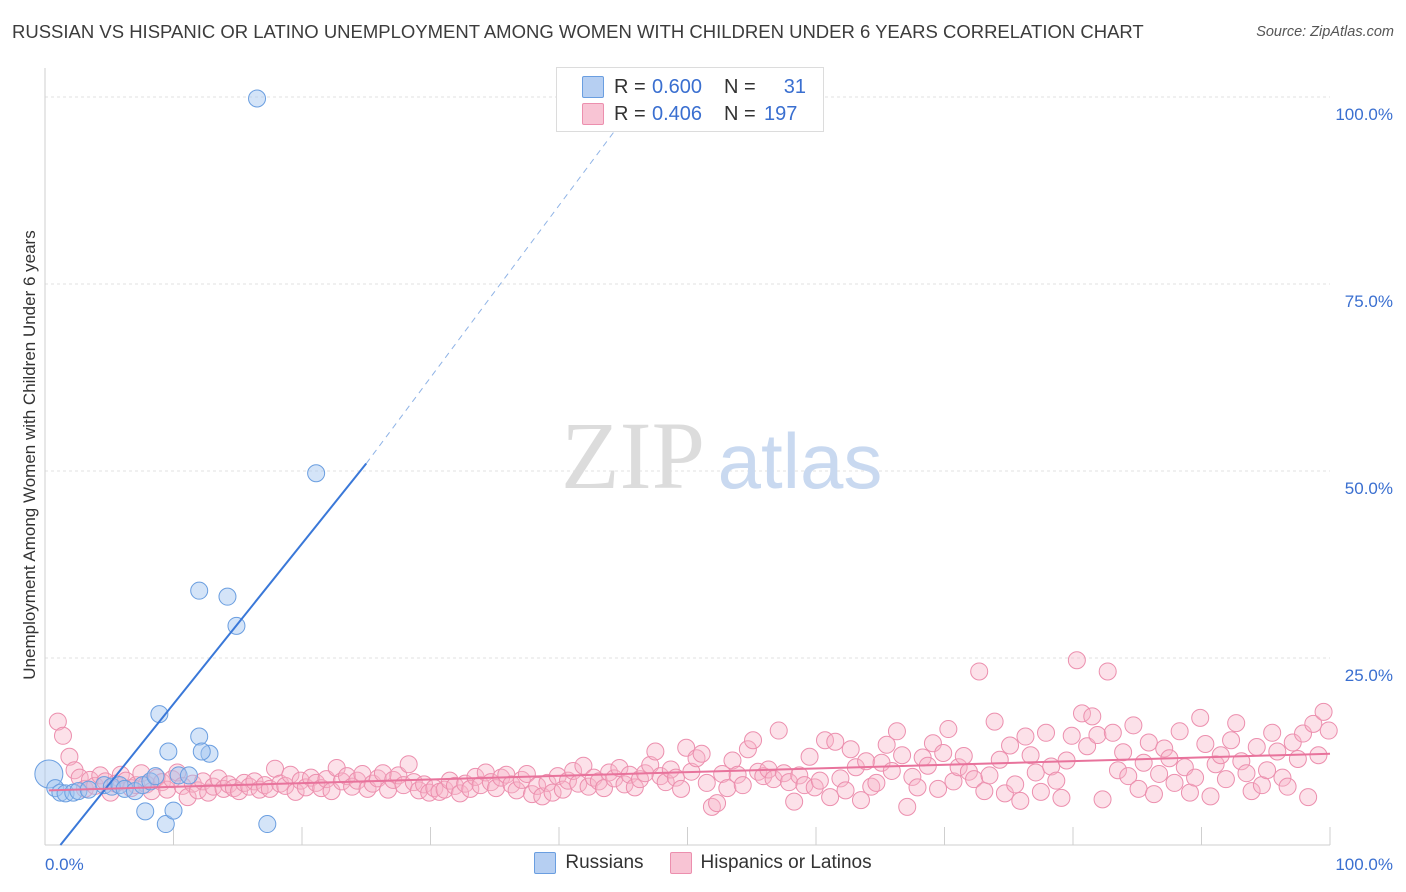 The width and height of the screenshot is (1406, 892). What do you see at coordinates (1369, 675) in the screenshot?
I see `y-tick-label: 25.0%` at bounding box center [1369, 675].